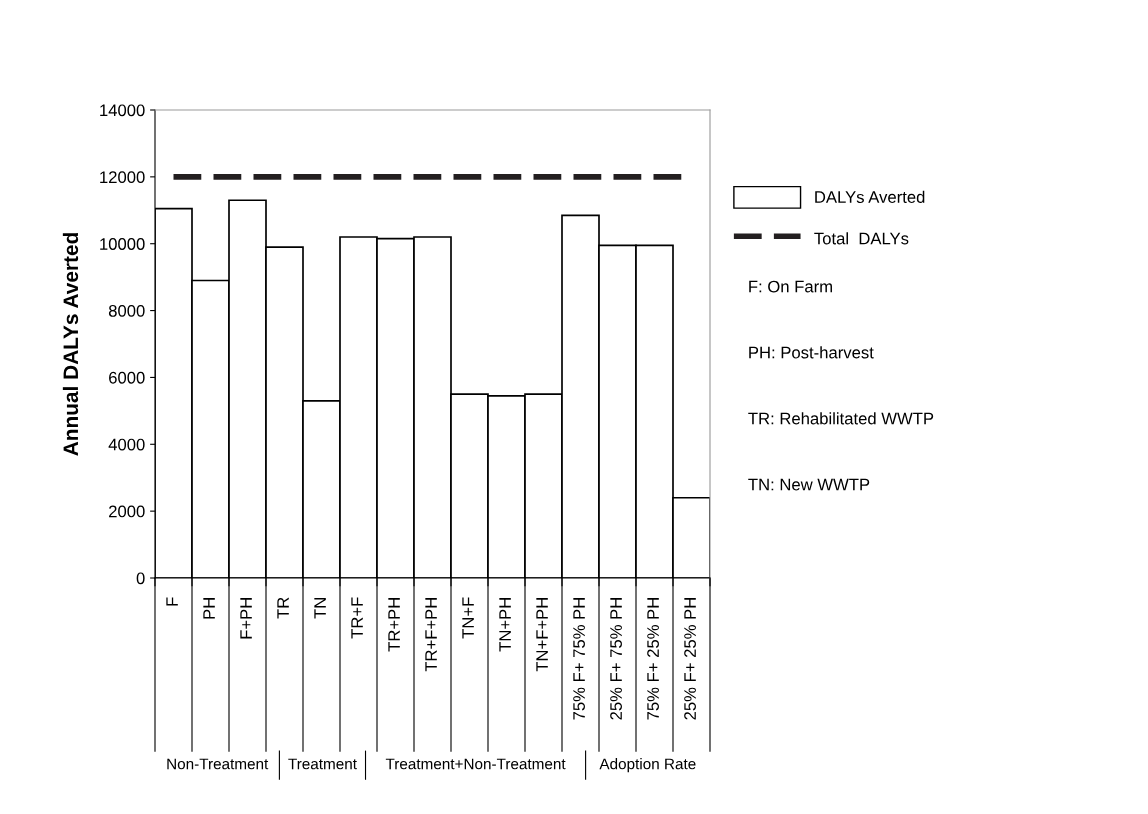 The image size is (1148, 814). I want to click on x-tick-label: TR, so click(283, 608).